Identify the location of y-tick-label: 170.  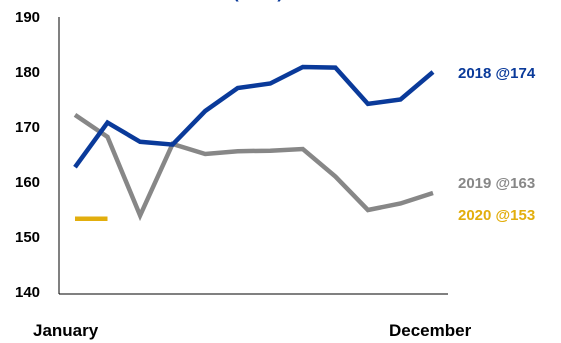
(27, 127).